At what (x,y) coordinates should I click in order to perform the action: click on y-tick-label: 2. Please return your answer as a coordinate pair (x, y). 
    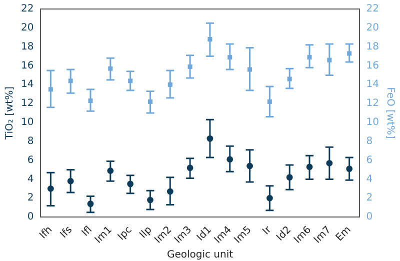
    Looking at the image, I should click on (30, 198).